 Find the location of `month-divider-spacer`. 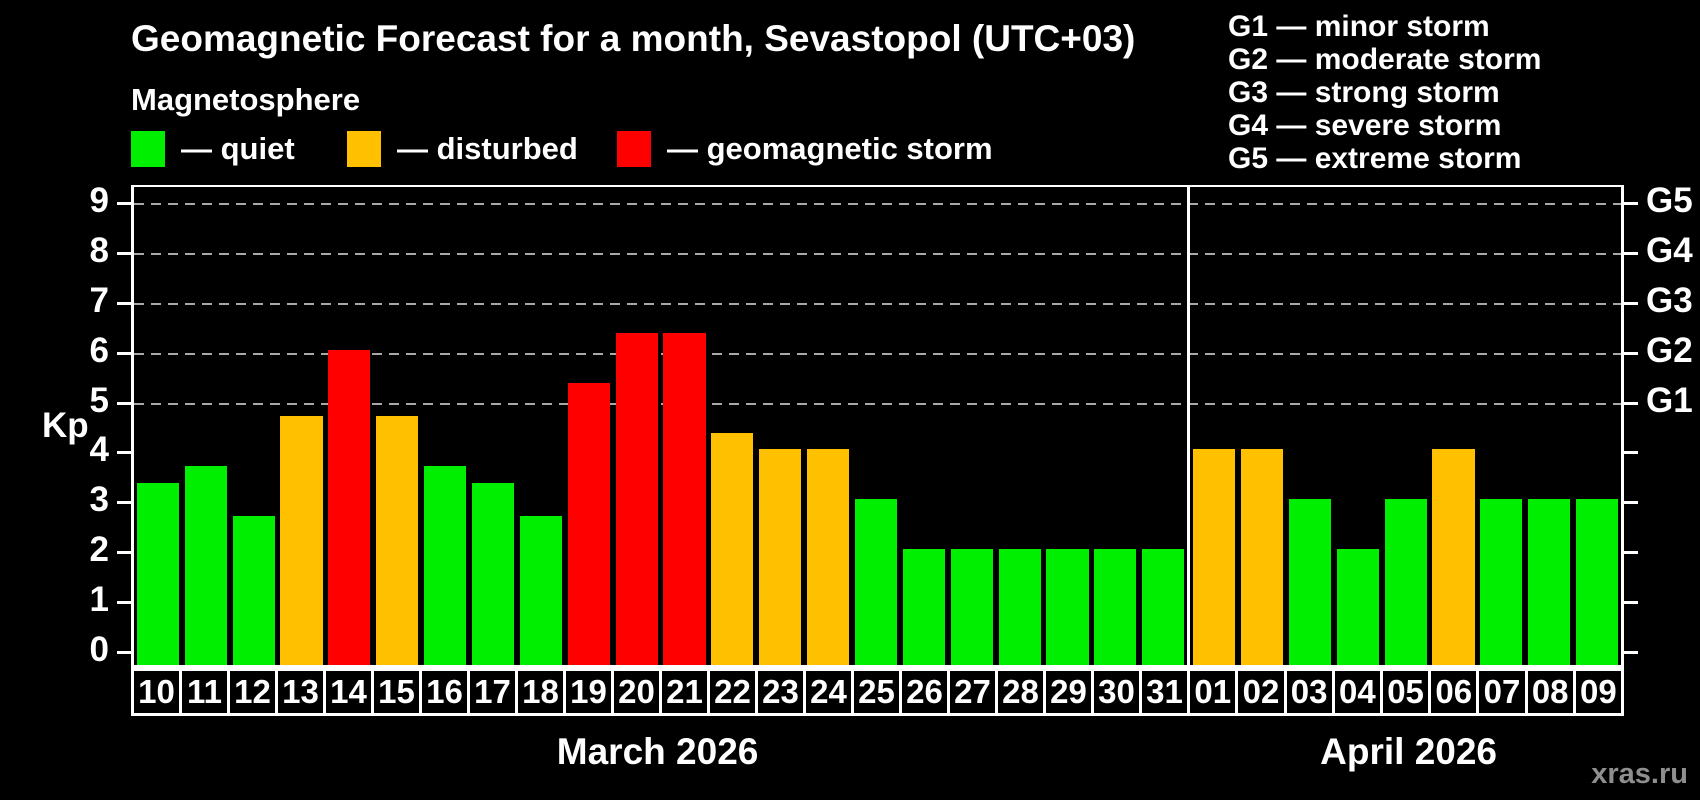

month-divider-spacer is located at coordinates (1188, 752).